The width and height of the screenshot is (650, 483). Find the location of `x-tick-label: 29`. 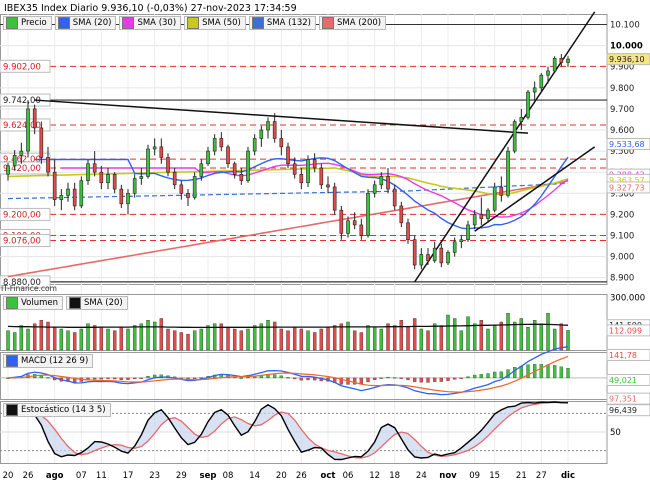

x-tick-label: 29 is located at coordinates (181, 476).